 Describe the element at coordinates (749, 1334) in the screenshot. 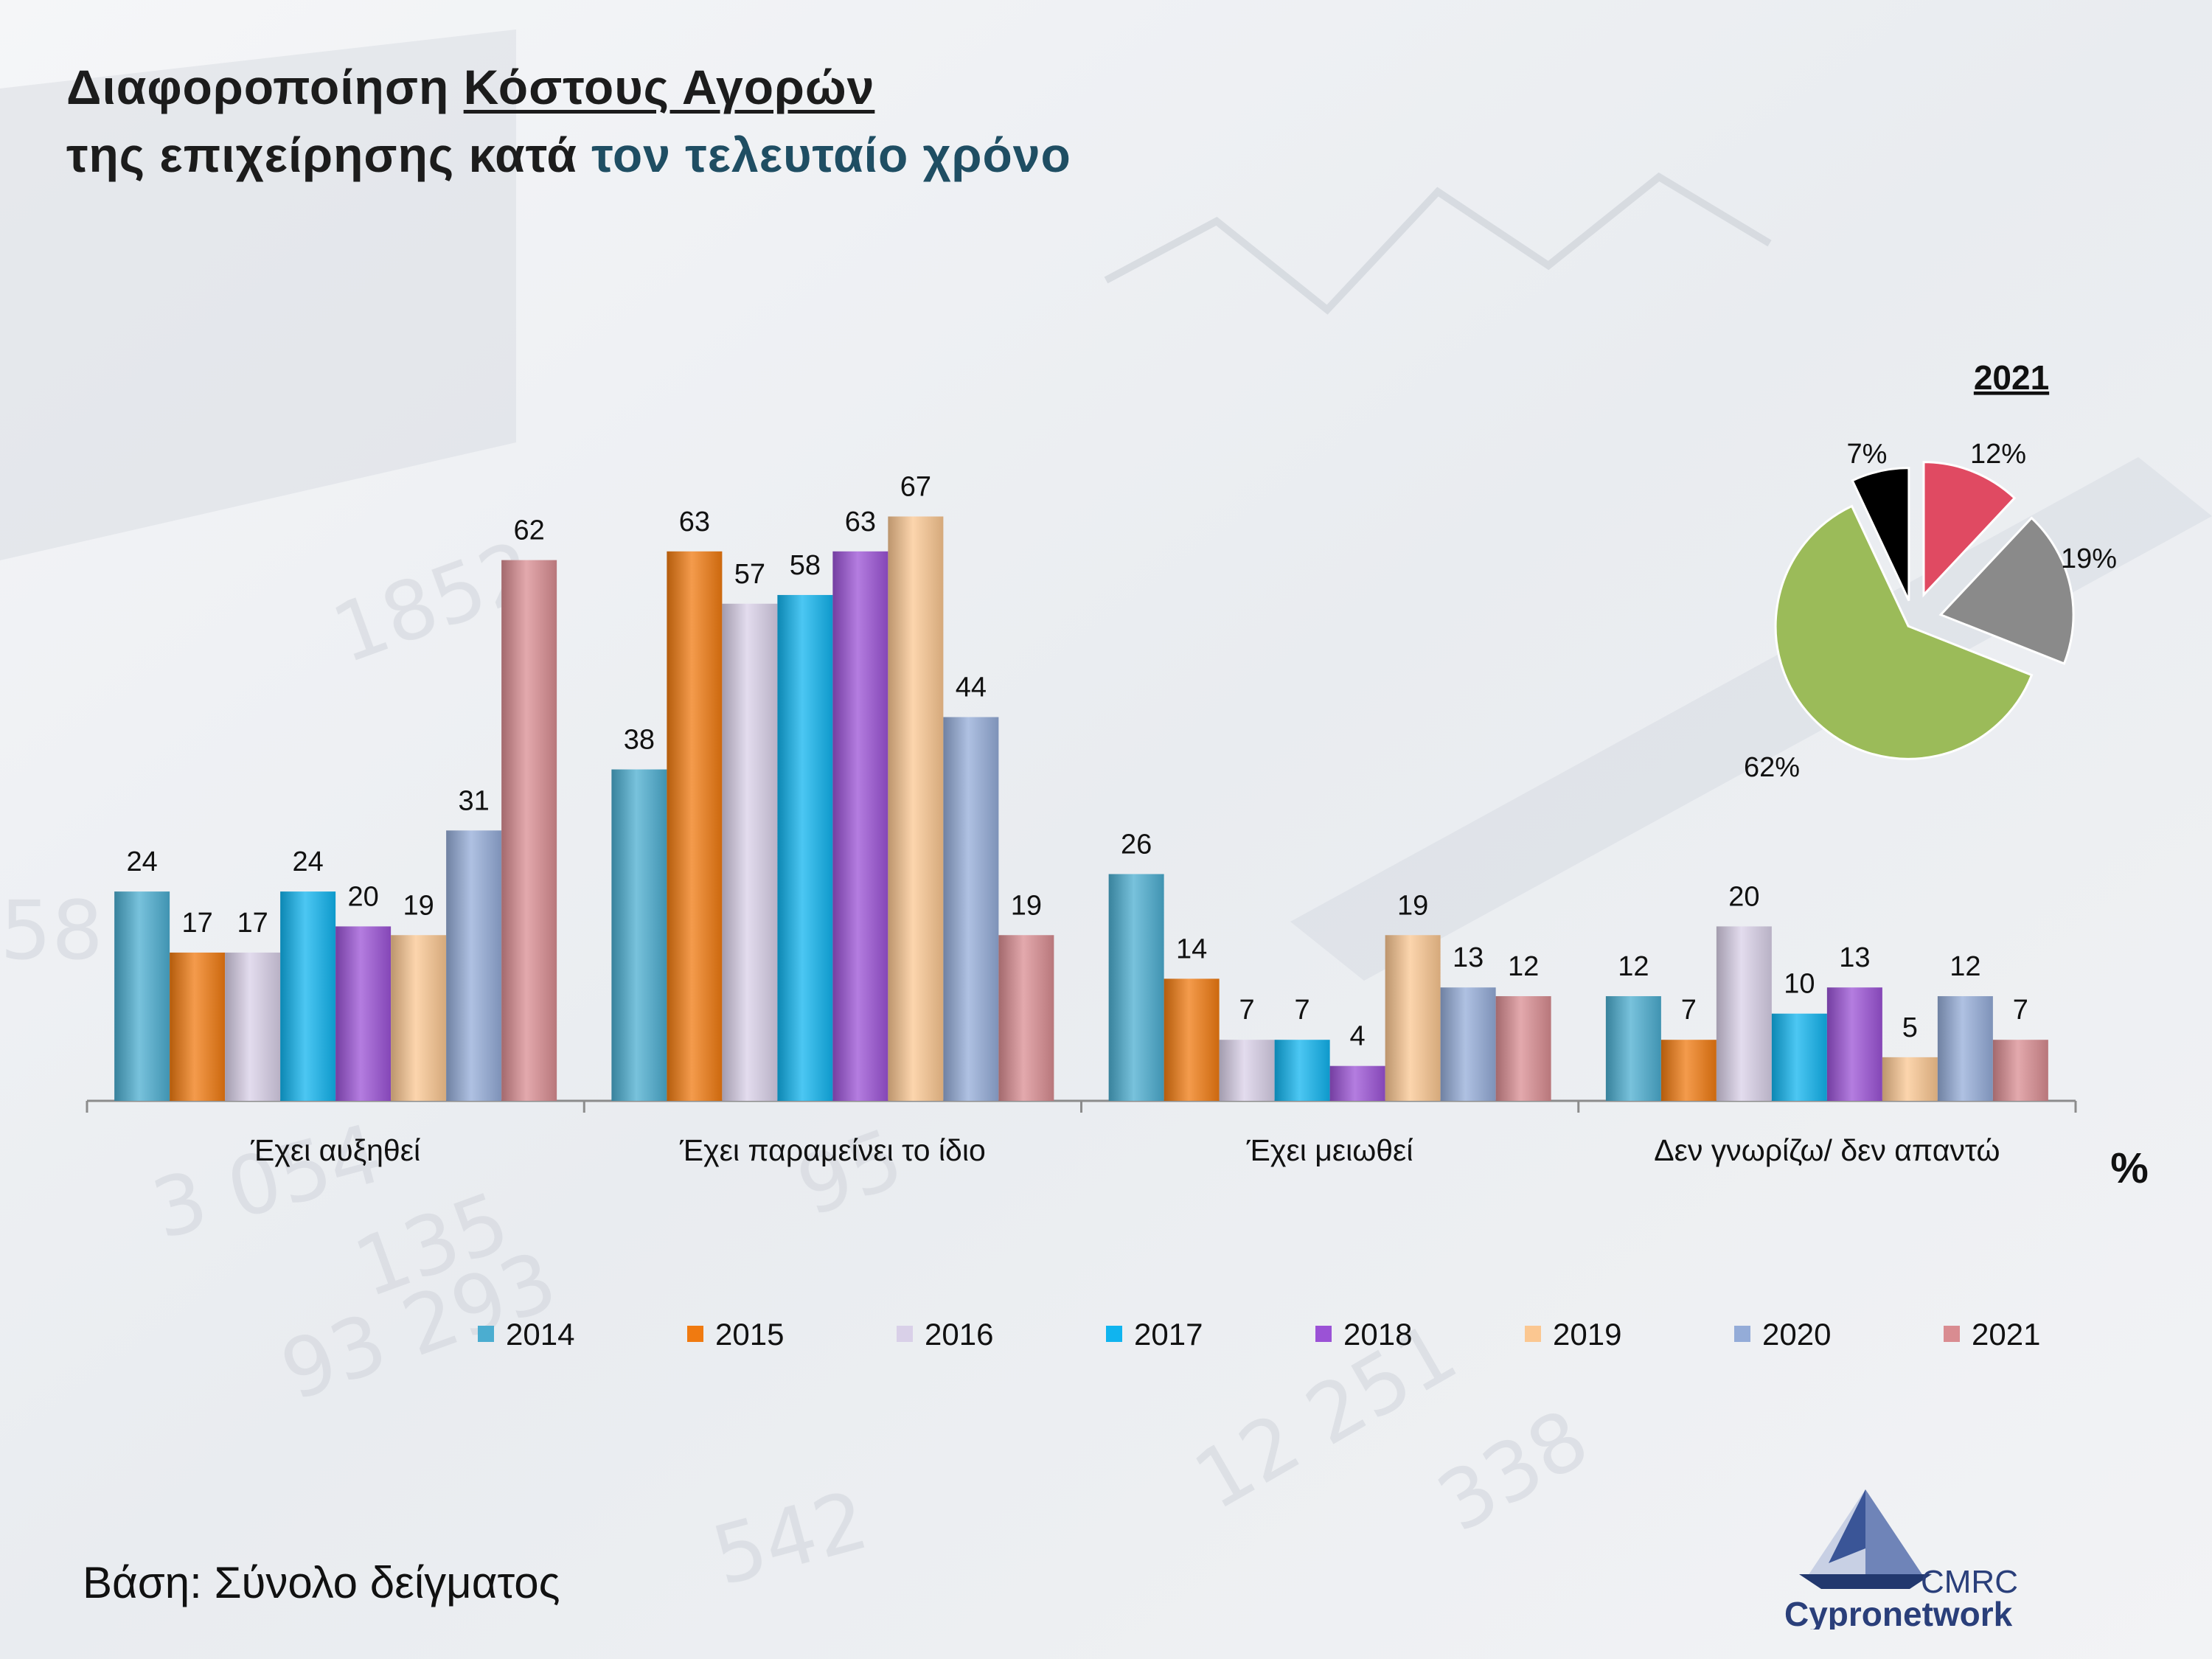

I see `legend-label-2015: 2015` at that location.